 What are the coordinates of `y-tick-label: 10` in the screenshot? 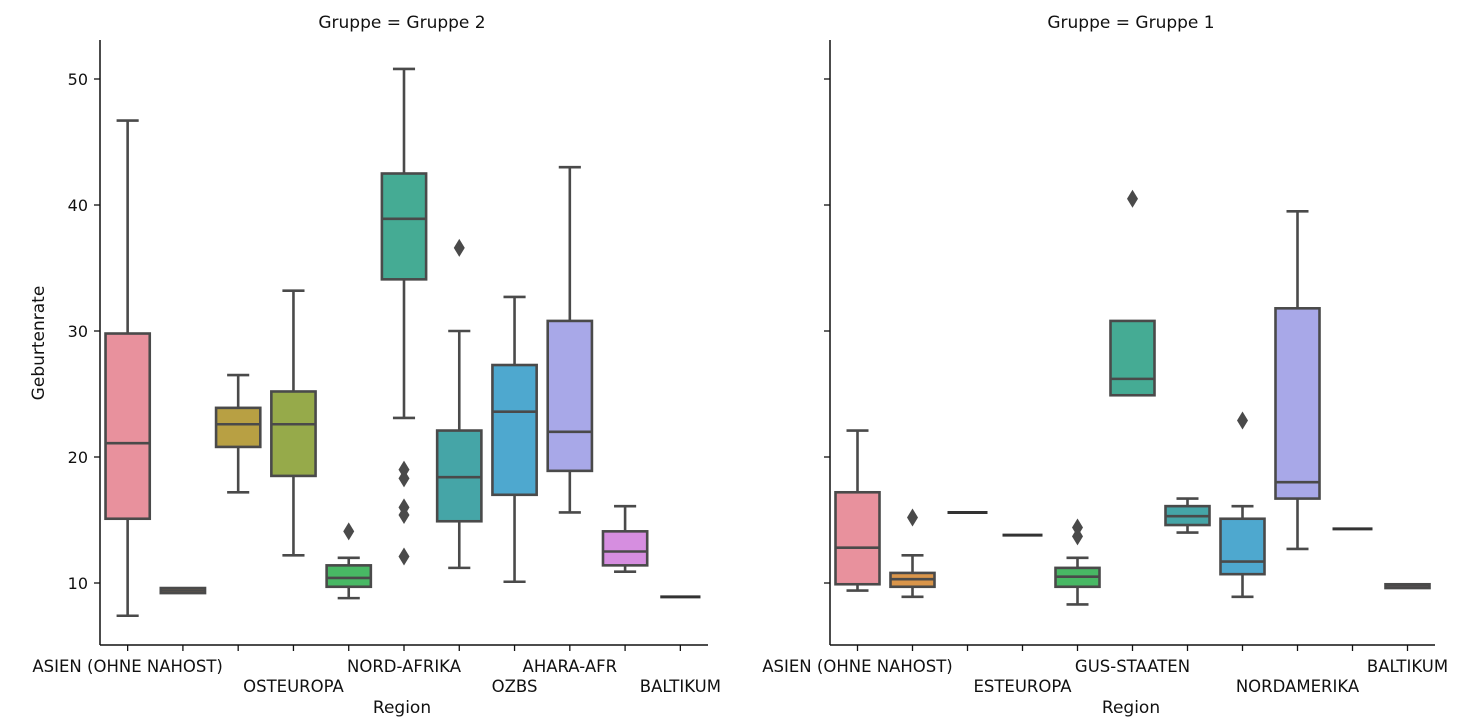 It's located at (78, 583).